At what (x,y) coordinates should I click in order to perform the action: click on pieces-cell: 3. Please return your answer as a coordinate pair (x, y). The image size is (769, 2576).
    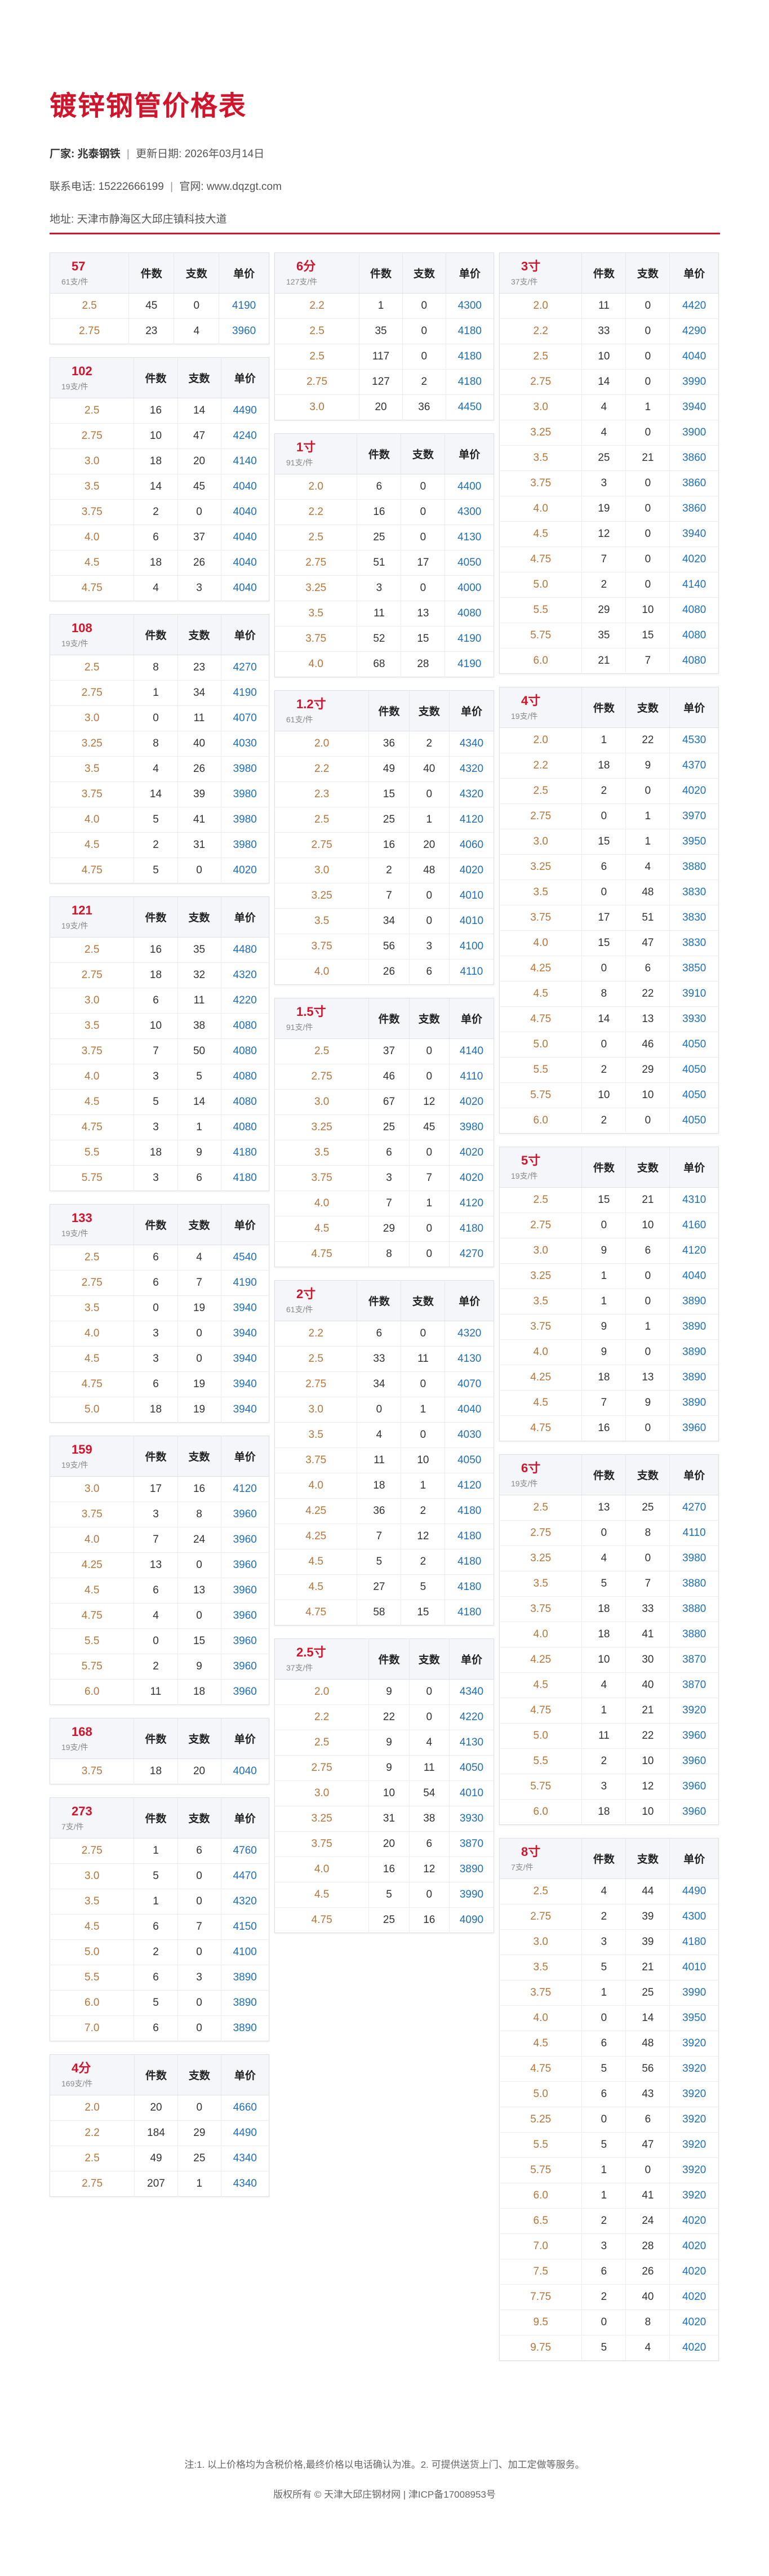
    Looking at the image, I should click on (156, 1334).